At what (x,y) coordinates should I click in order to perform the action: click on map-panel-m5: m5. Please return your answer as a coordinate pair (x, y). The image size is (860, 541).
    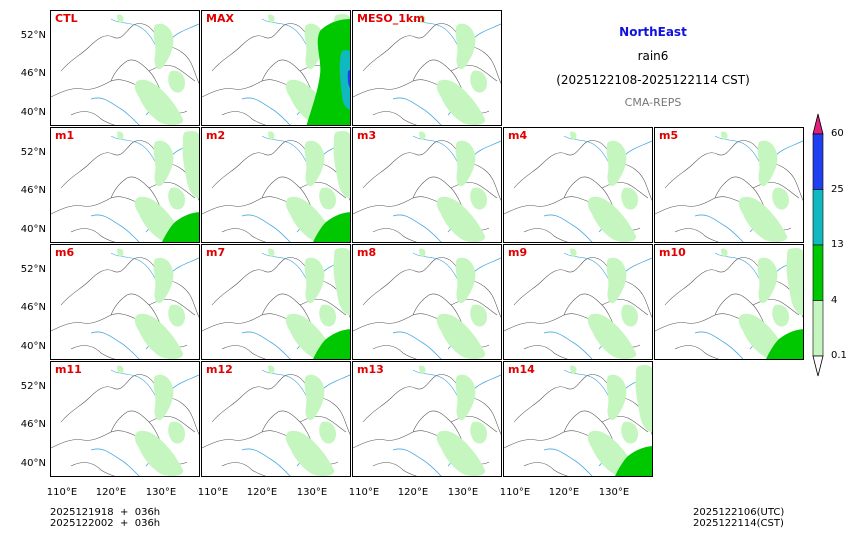
    Looking at the image, I should click on (729, 185).